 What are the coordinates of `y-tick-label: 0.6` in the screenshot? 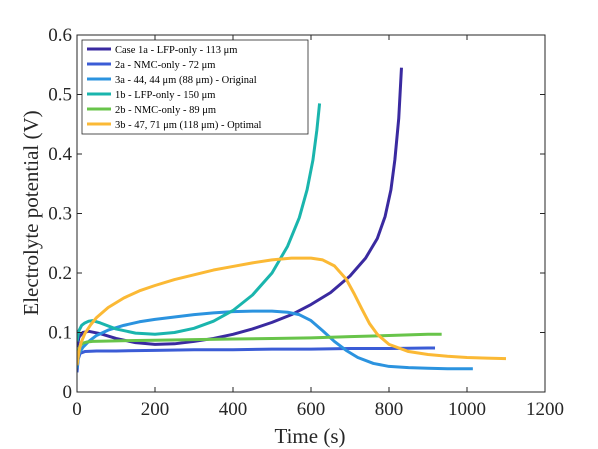 It's located at (60, 35).